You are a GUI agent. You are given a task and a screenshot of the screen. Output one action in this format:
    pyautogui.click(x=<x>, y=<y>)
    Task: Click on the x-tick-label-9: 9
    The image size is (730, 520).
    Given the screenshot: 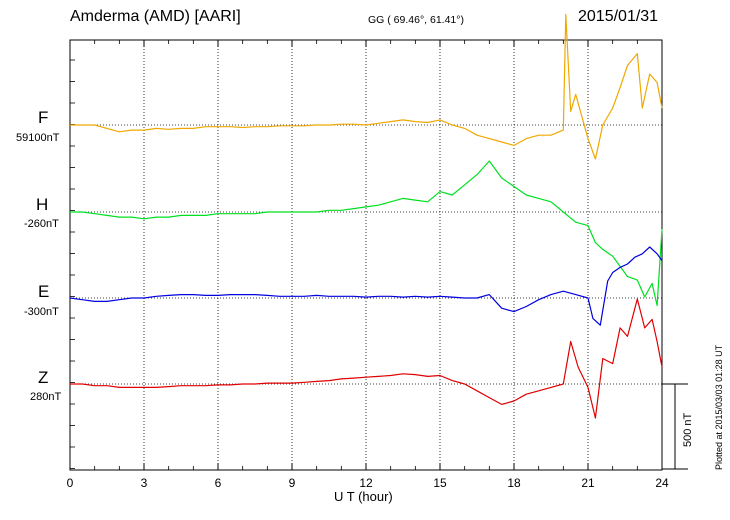 What is the action you would take?
    pyautogui.click(x=292, y=483)
    